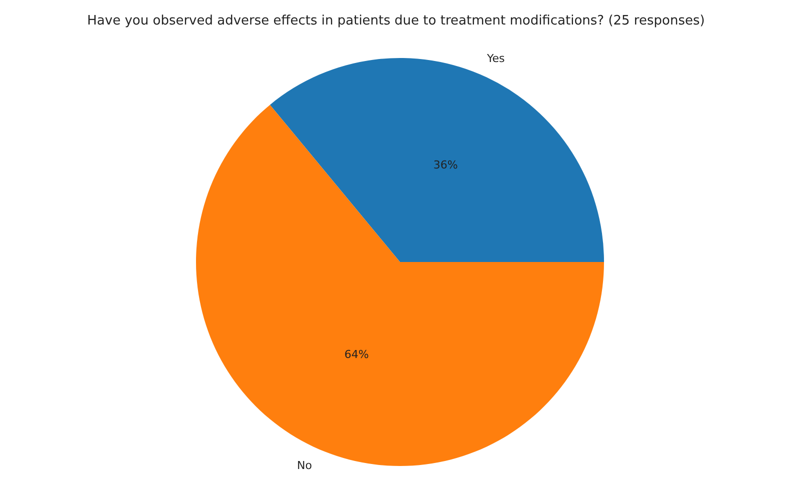 The height and width of the screenshot is (481, 792). I want to click on data-label: 36%, so click(445, 165).